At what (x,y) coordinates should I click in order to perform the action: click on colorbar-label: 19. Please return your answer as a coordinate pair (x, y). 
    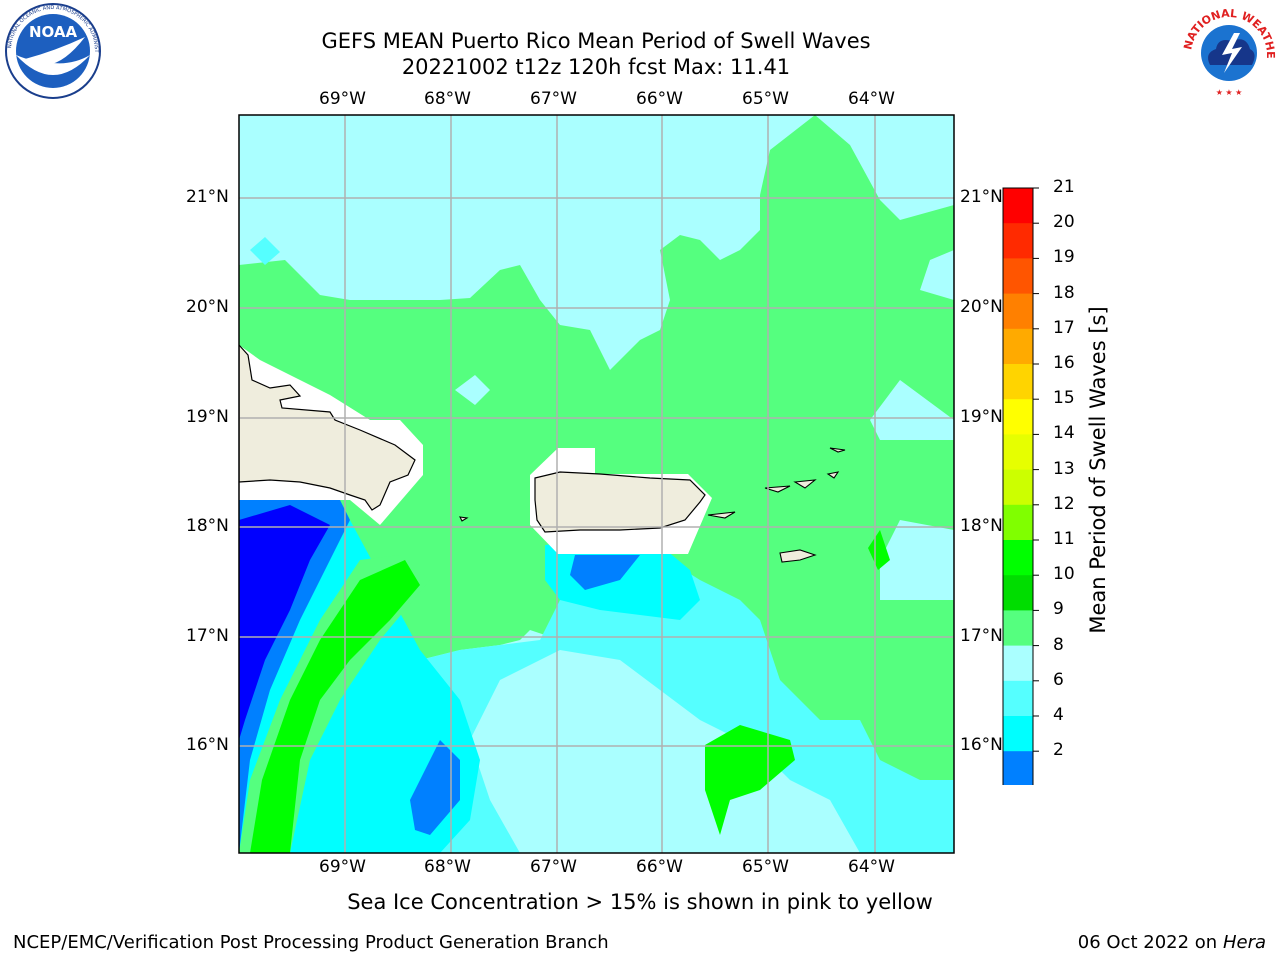
    Looking at the image, I should click on (1064, 257).